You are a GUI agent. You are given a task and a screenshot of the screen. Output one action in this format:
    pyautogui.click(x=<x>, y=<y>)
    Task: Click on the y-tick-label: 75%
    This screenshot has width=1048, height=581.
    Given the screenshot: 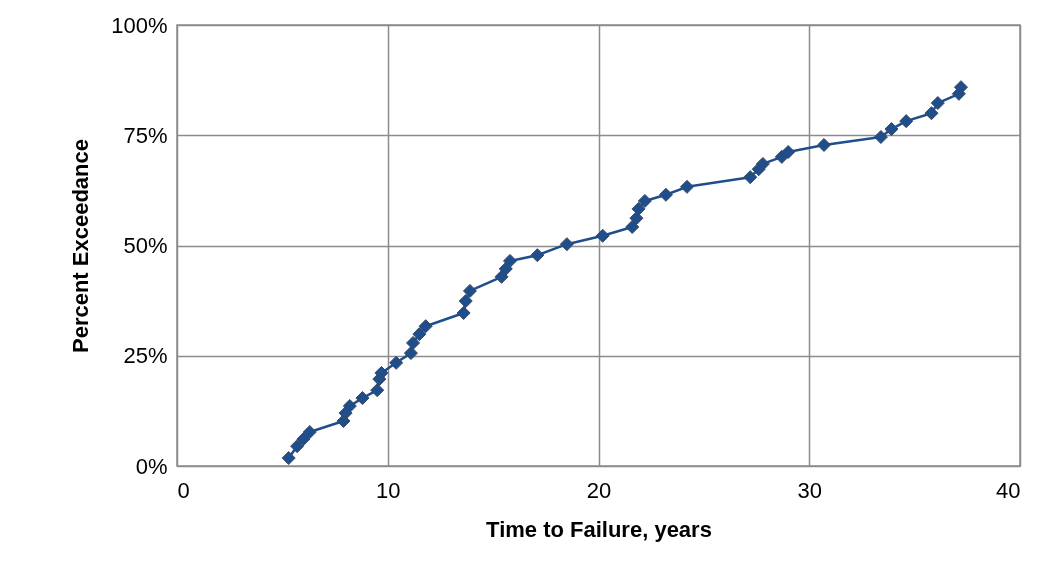 What is the action you would take?
    pyautogui.click(x=145, y=135)
    